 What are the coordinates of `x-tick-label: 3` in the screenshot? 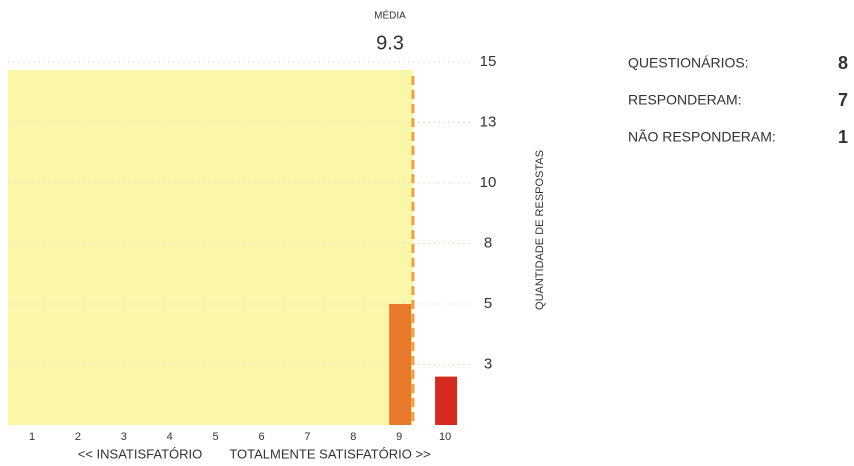 It's located at (124, 437).